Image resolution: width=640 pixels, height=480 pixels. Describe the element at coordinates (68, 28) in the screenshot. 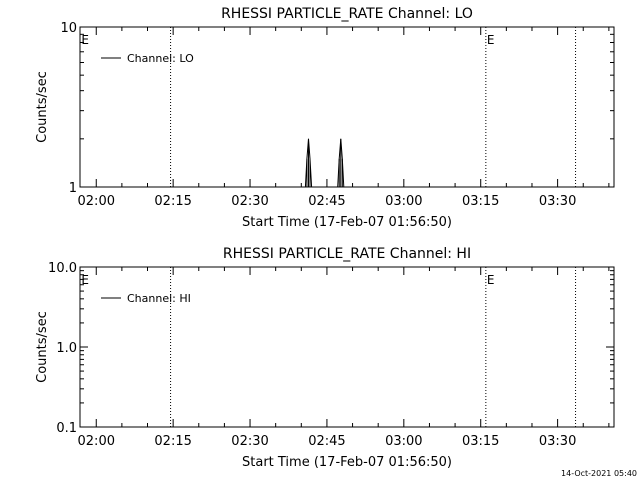

I see `y-tick-label: 10` at that location.